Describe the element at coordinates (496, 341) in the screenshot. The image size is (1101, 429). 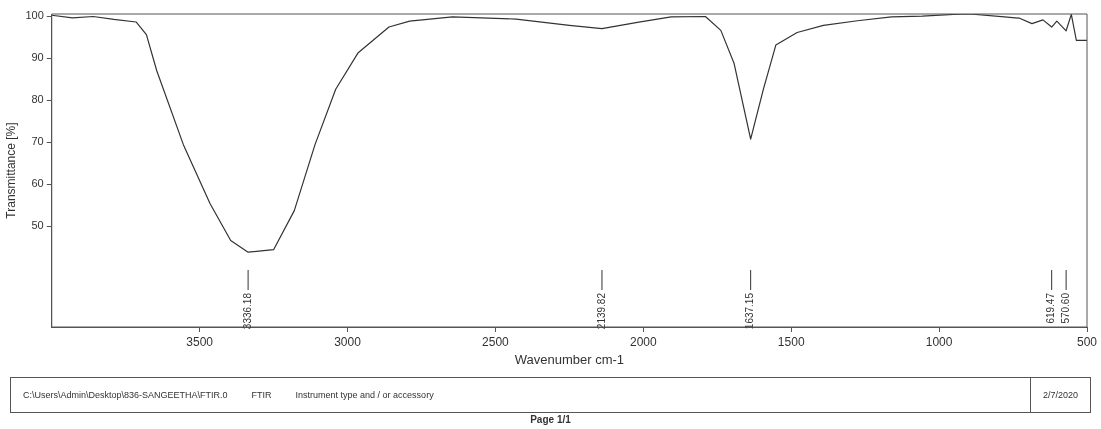
I see `x-tick-label: 2500` at that location.